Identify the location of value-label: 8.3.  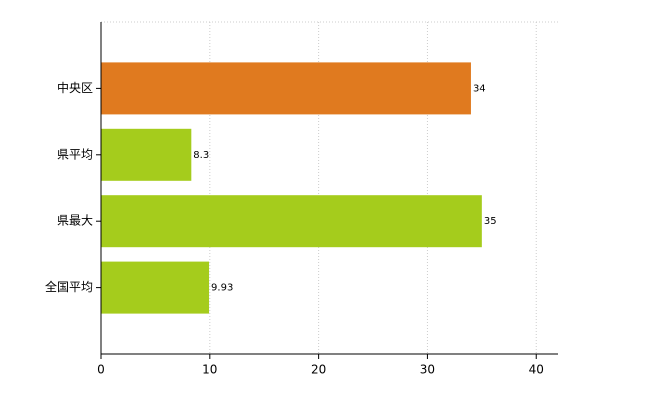
(201, 155).